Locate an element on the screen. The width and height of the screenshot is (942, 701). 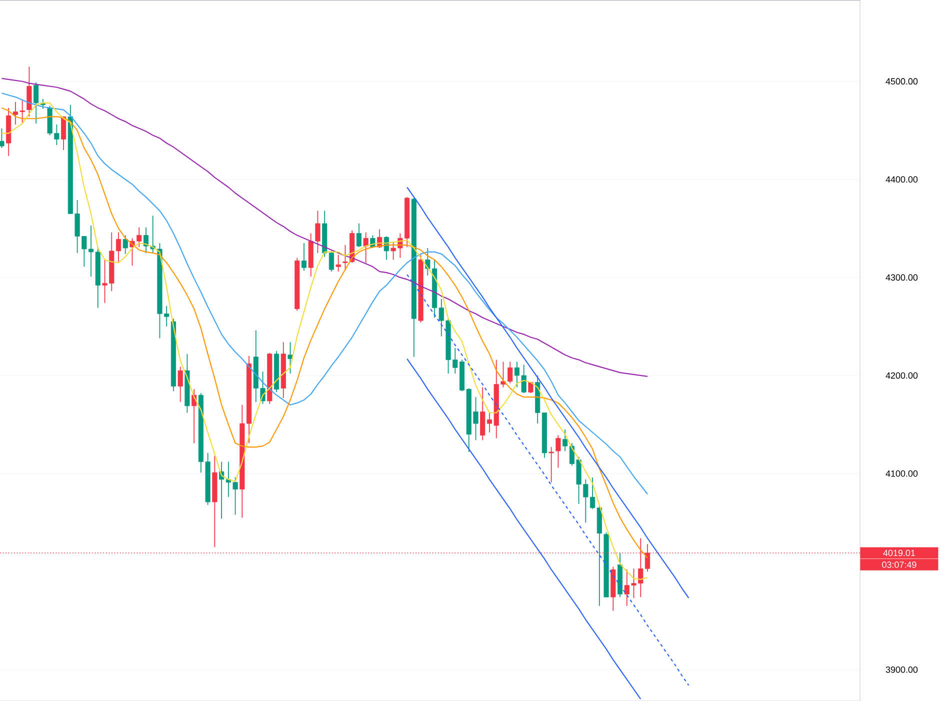
y-tick-label: 4400.00 is located at coordinates (902, 179).